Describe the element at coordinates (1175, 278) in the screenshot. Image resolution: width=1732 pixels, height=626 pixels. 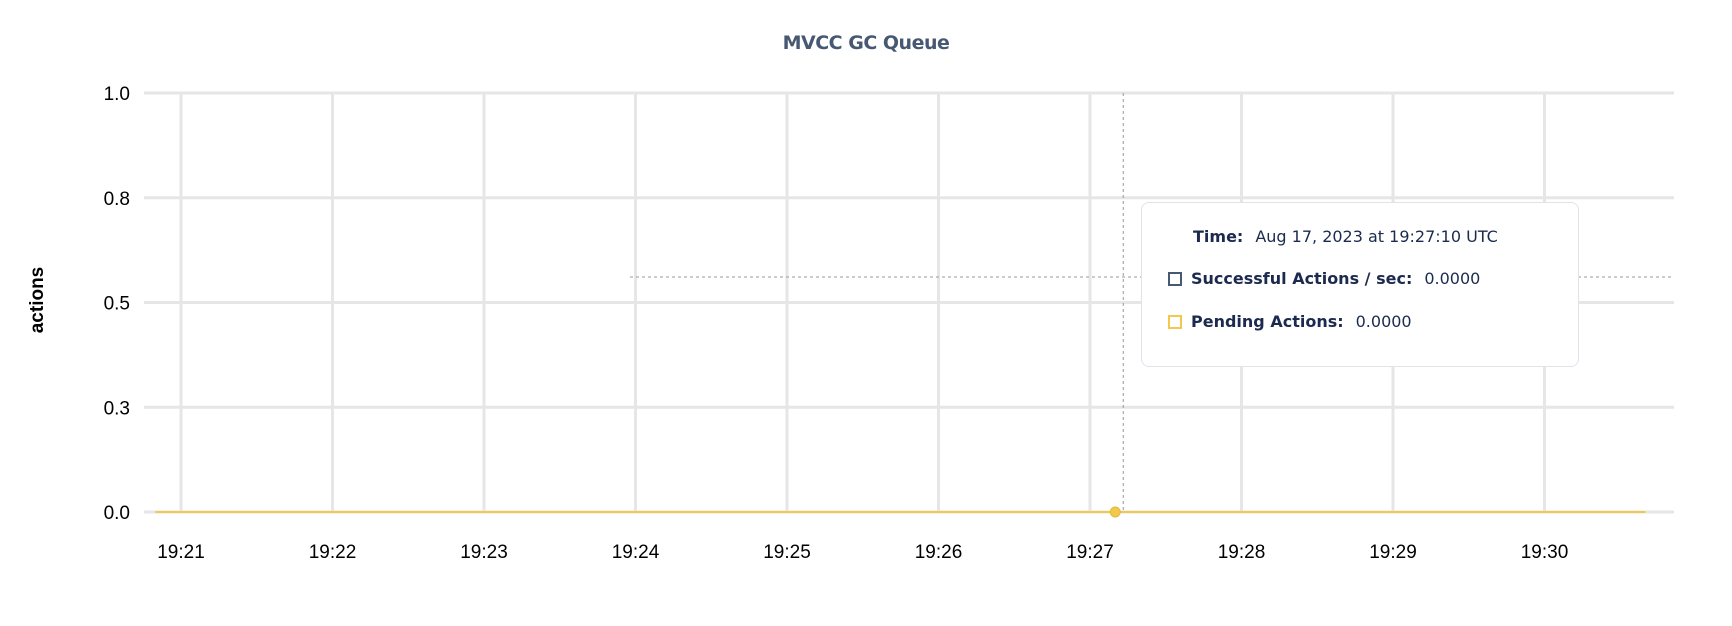
I see `successful-actions-swatch-icon` at that location.